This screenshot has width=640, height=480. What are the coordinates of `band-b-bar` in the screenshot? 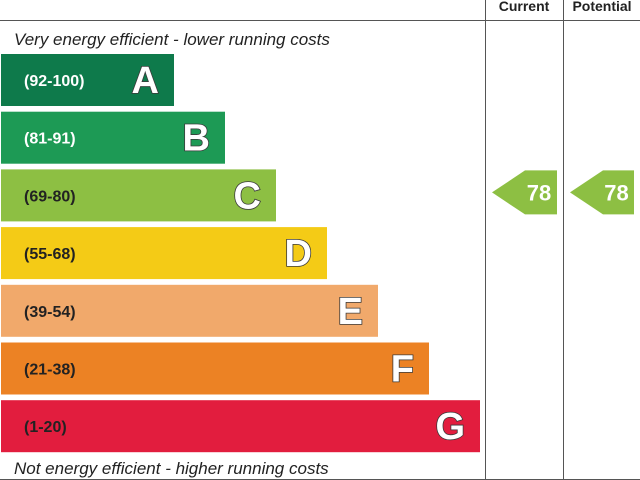 It's located at (113, 137).